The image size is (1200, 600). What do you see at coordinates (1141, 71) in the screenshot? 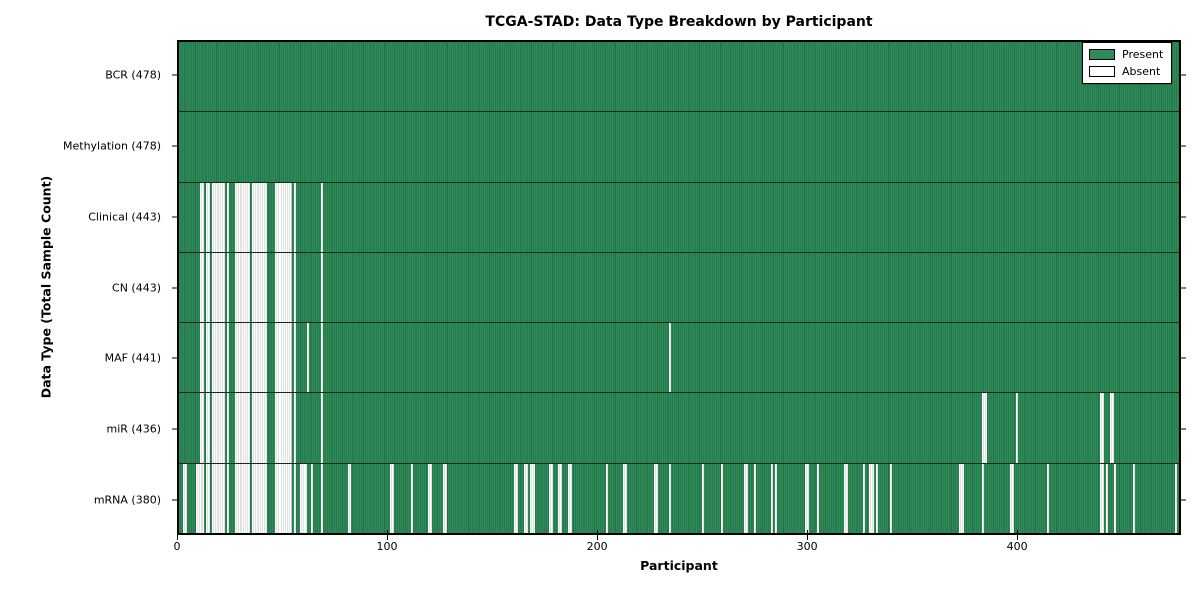
I see `legend-absent-label: Absent` at bounding box center [1141, 71].